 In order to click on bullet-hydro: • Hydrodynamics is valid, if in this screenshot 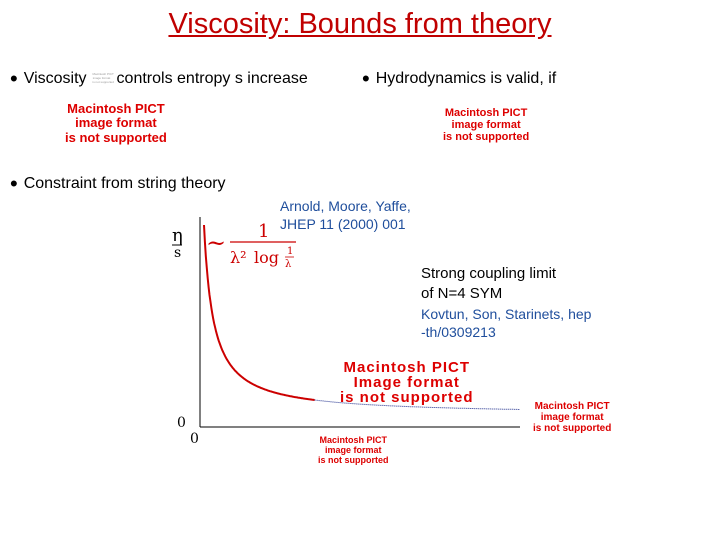, I will do `click(459, 78)`.